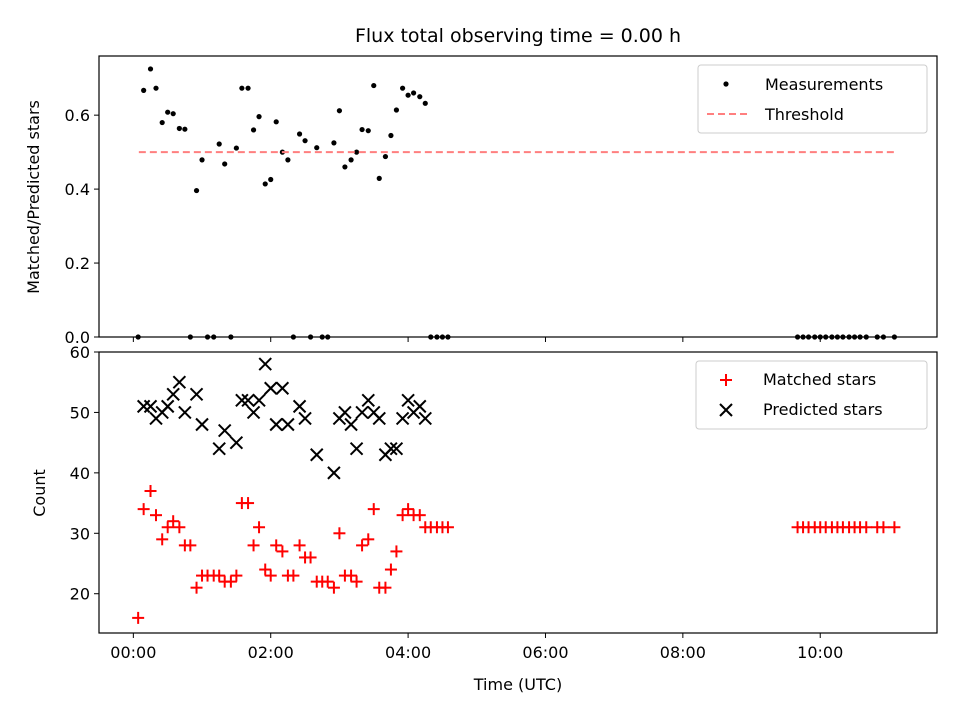  Describe the element at coordinates (518, 36) in the screenshot. I see `chart-title: Flux total observing time = 0.00 h` at that location.